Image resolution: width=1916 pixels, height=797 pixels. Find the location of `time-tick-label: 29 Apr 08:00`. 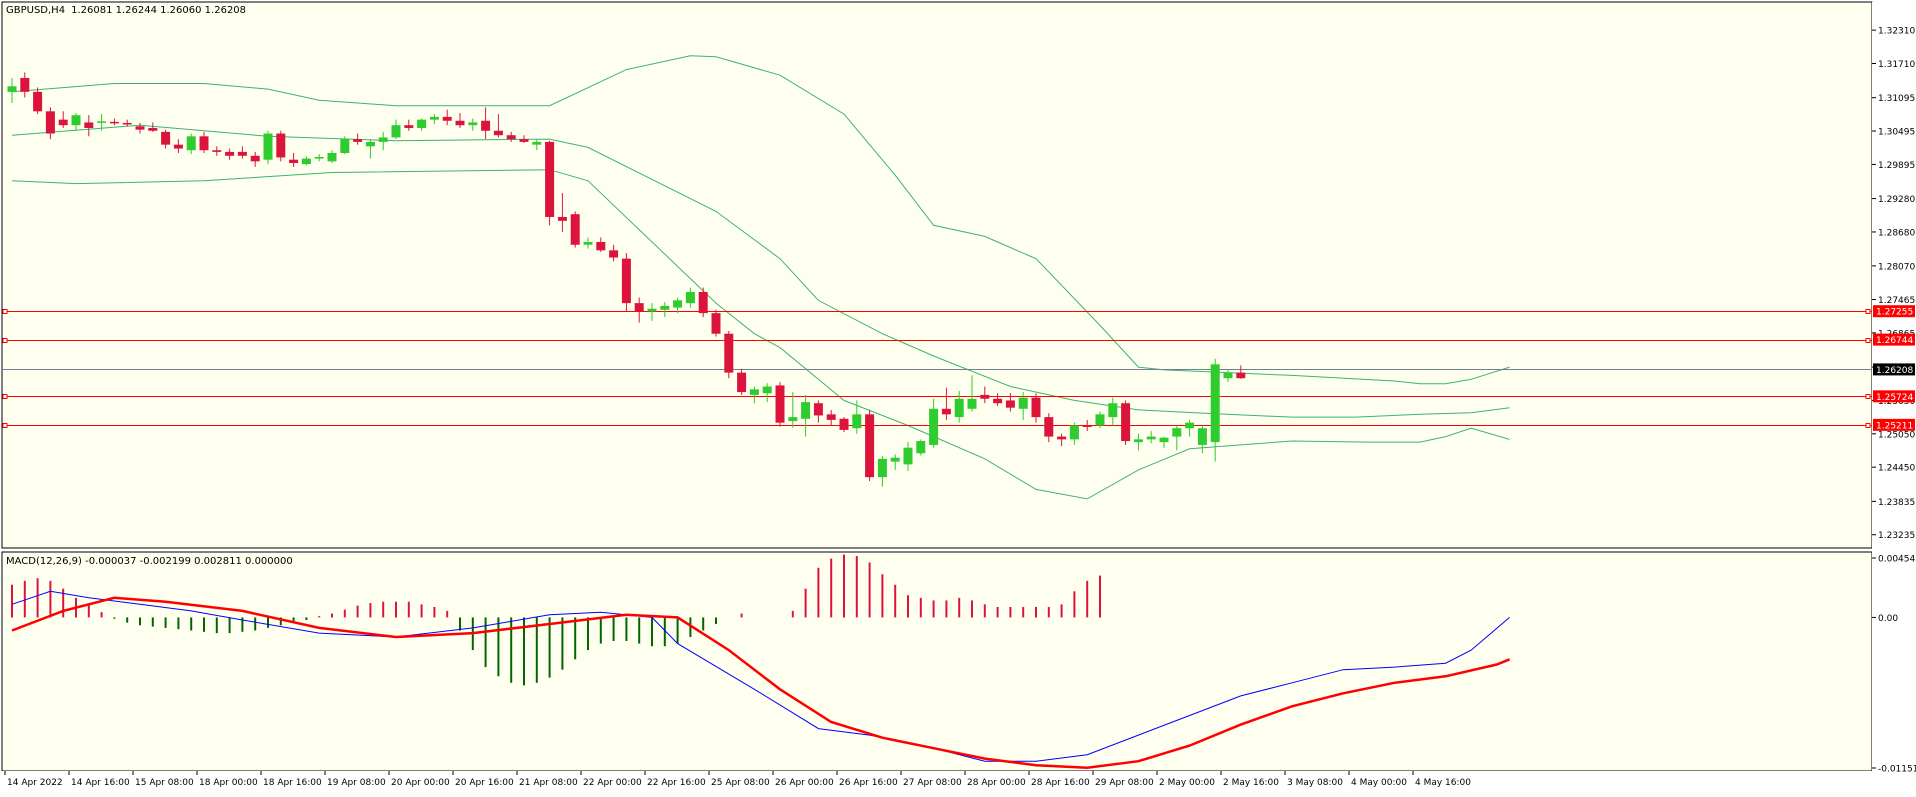

time-tick-label: 29 Apr 08:00 is located at coordinates (1124, 783).